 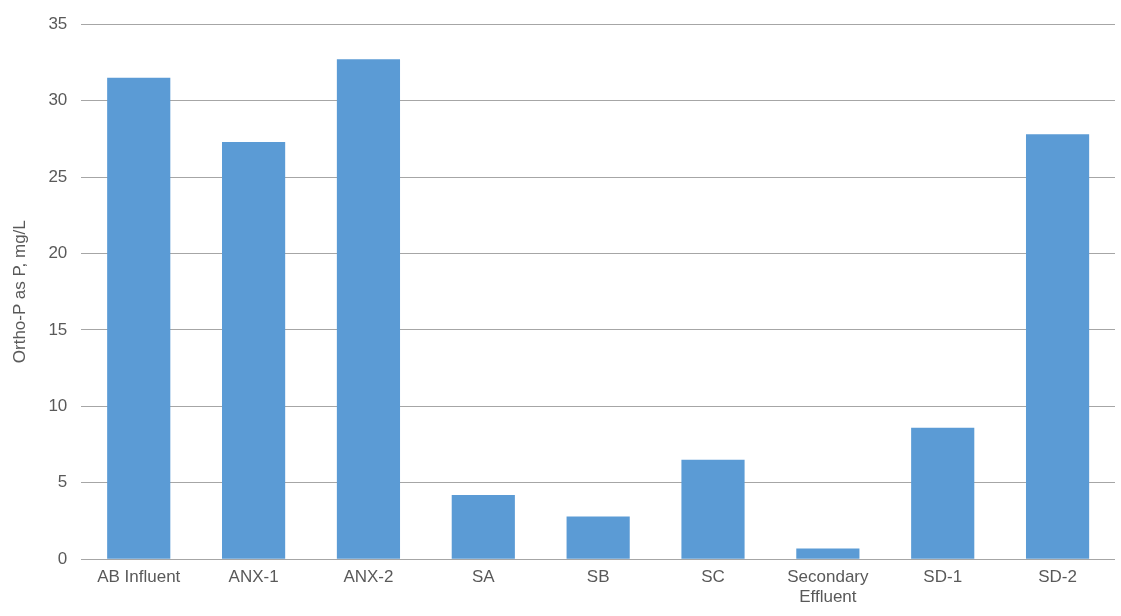 I want to click on x-tick-label: SB, so click(x=598, y=577).